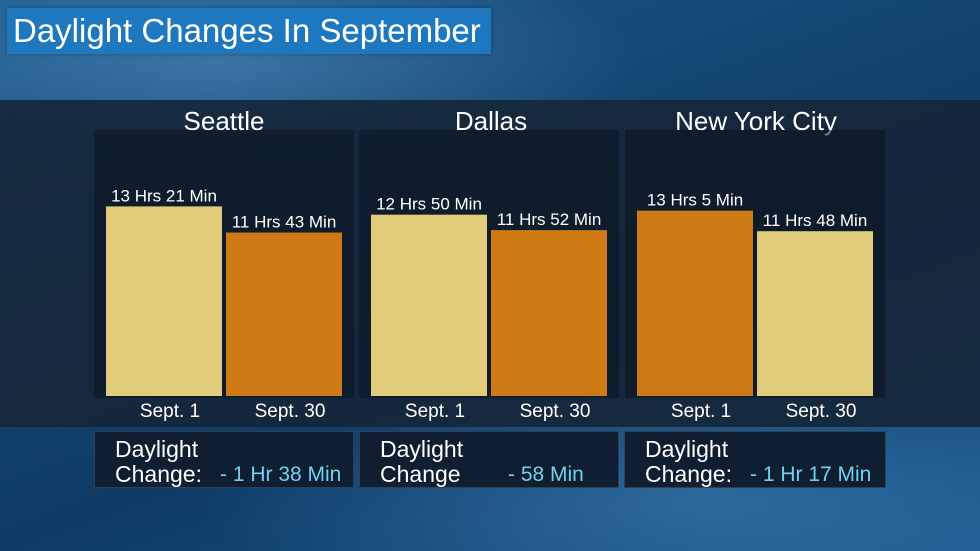  Describe the element at coordinates (164, 195) in the screenshot. I see `value-label-seattle-0: 13 Hrs 21 Min` at that location.